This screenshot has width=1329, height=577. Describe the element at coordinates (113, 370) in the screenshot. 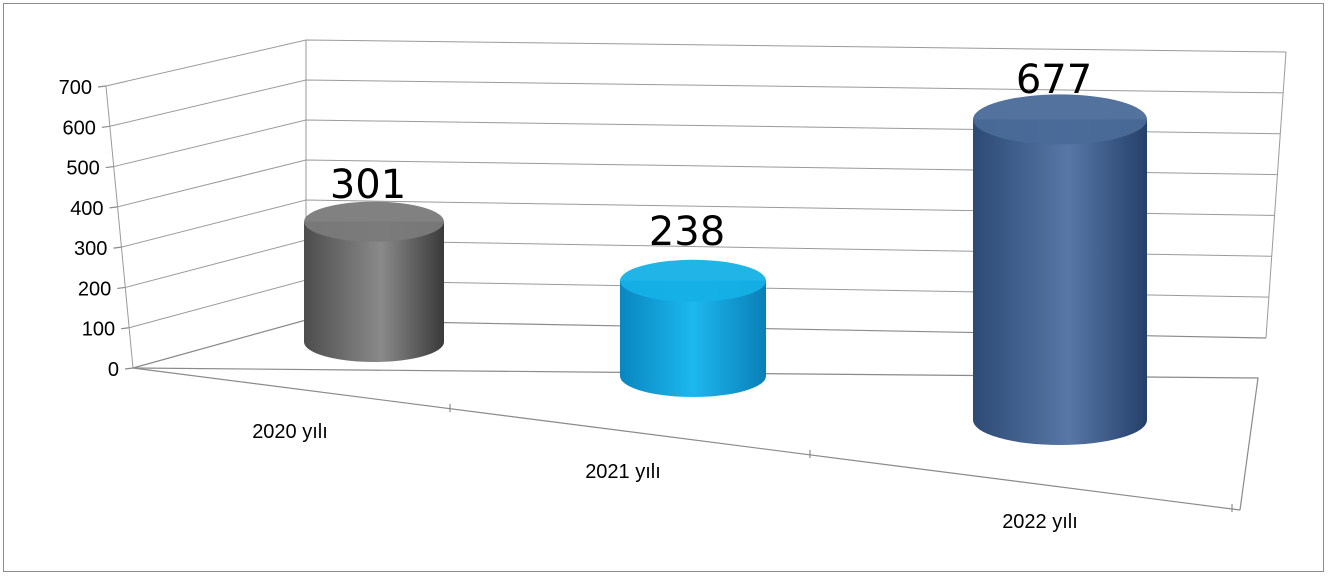

I see `y-tick-label: 0` at that location.